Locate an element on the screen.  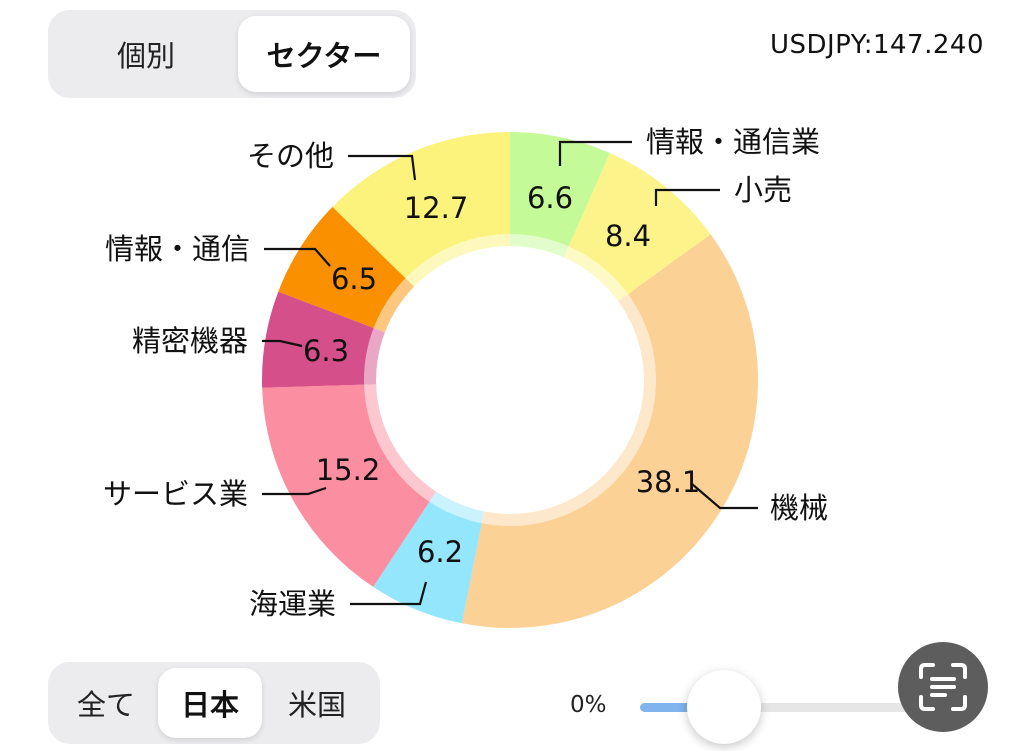
text-scan-icon is located at coordinates (943, 687).